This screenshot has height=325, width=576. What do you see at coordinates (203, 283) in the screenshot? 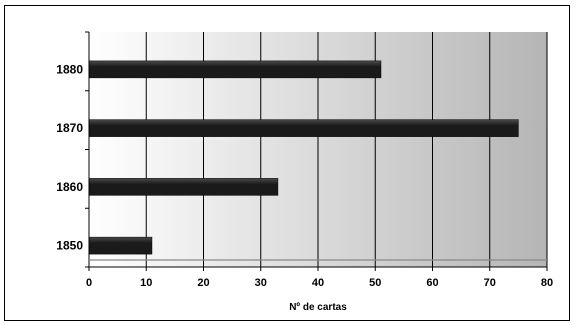
I see `x-tick-label-20: 20` at bounding box center [203, 283].